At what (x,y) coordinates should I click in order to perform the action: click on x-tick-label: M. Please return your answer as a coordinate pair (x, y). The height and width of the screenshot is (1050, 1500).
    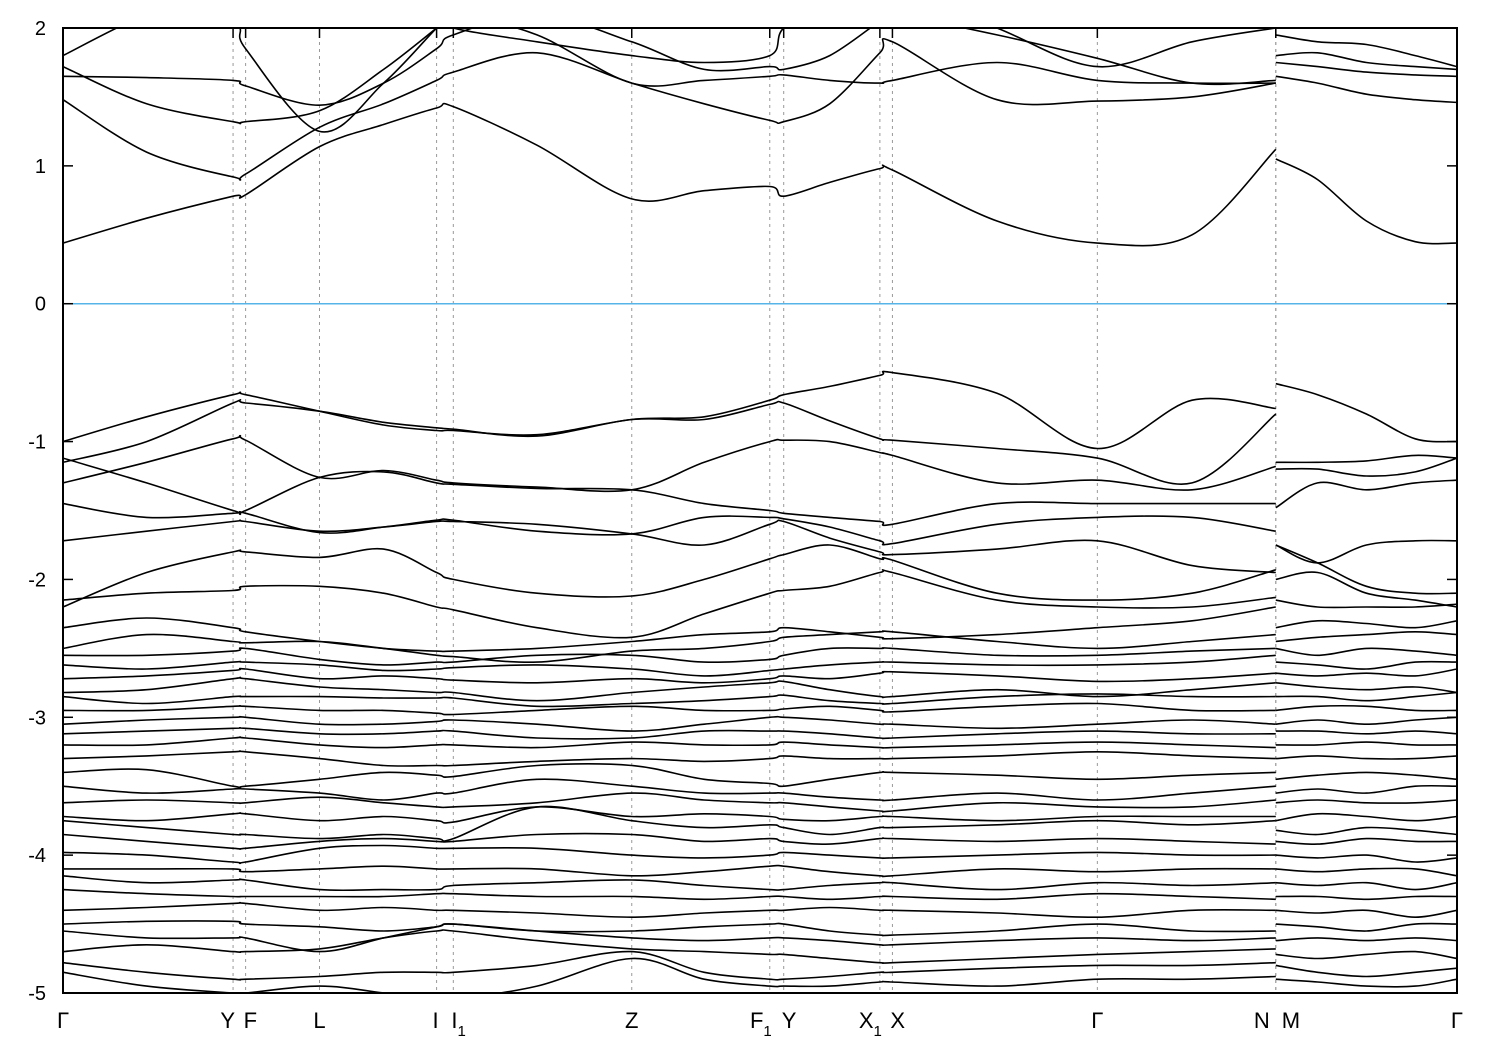
    Looking at the image, I should click on (1291, 1020).